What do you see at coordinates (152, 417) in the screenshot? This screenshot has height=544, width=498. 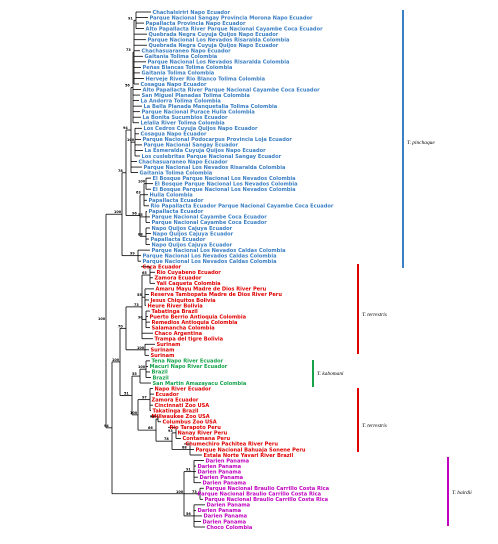 I see `support-value: 76` at bounding box center [152, 417].